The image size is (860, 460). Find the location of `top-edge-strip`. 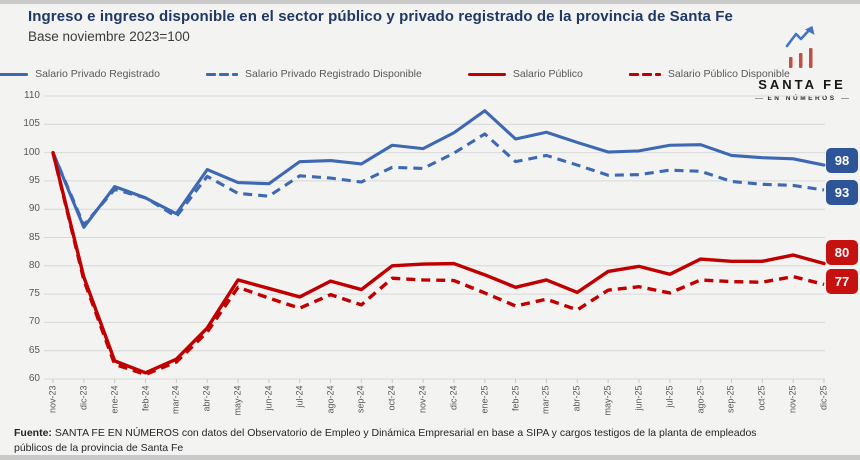

top-edge-strip is located at coordinates (430, 2).